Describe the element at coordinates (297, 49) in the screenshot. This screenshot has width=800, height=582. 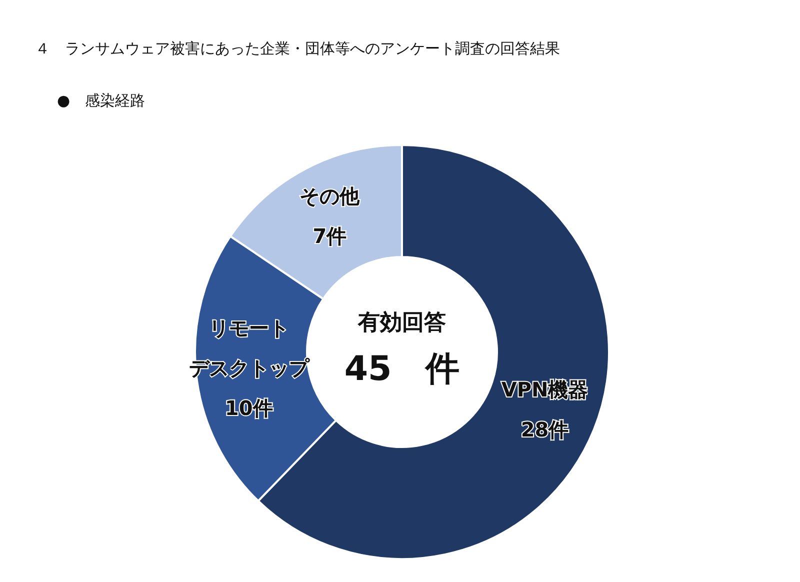
I see `chart-title: ４ ランサムウェア被害にあった企業・団体等へのアンケート調査の回答結果` at that location.